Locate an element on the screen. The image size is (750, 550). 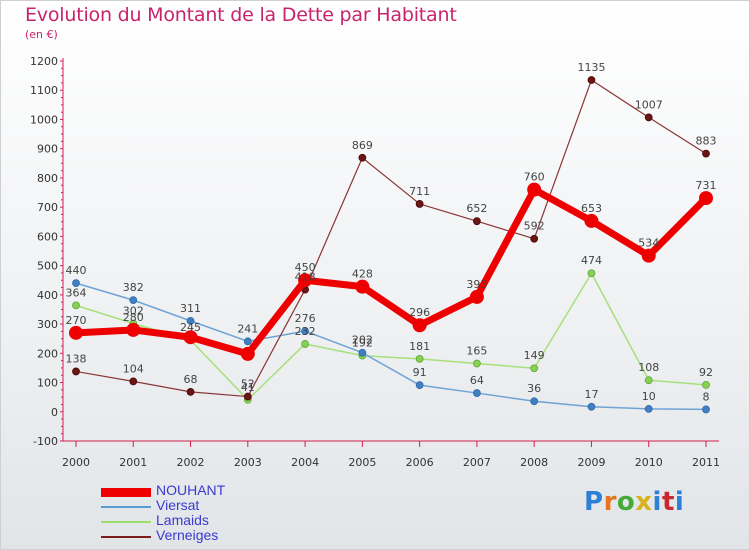
y-tick-label: 1100 is located at coordinates (44, 90).